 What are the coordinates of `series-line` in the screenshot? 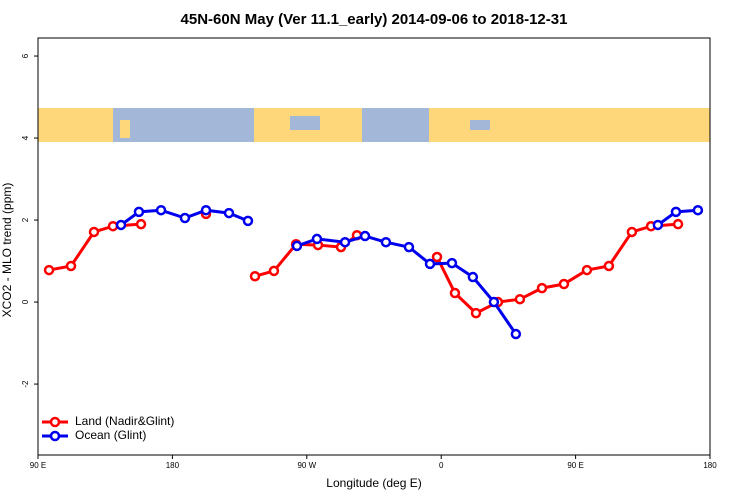 It's located at (557, 268).